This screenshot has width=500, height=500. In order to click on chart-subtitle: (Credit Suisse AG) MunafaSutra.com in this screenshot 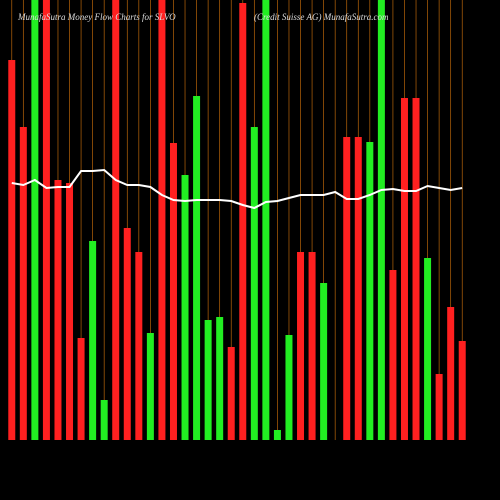, I will do `click(321, 17)`.